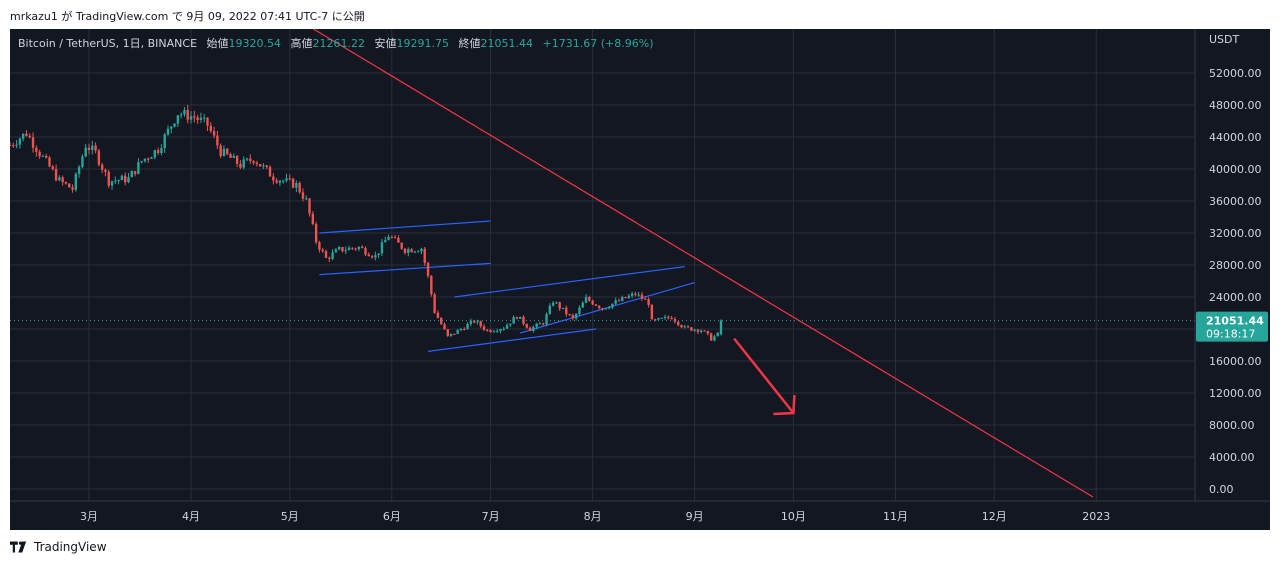  I want to click on y-tick-label: 48000.00, so click(1235, 105).